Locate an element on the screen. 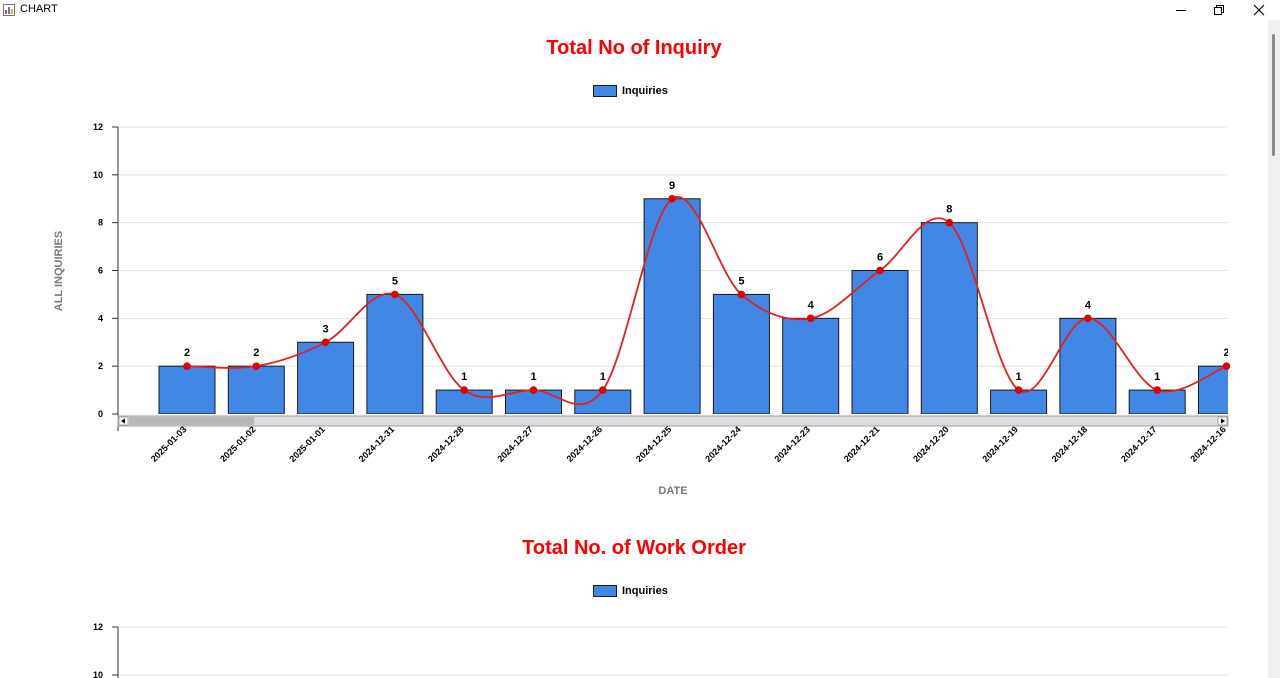  close-button is located at coordinates (1259, 10).